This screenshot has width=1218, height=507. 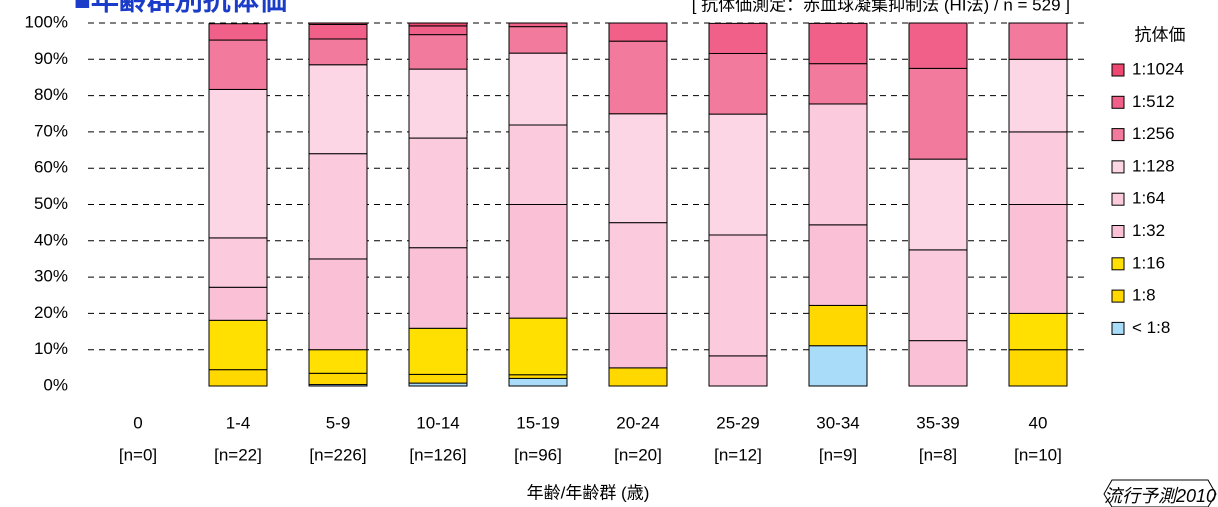 I want to click on x-axis-label: 年齢/年齢群 (歳), so click(x=588, y=492).